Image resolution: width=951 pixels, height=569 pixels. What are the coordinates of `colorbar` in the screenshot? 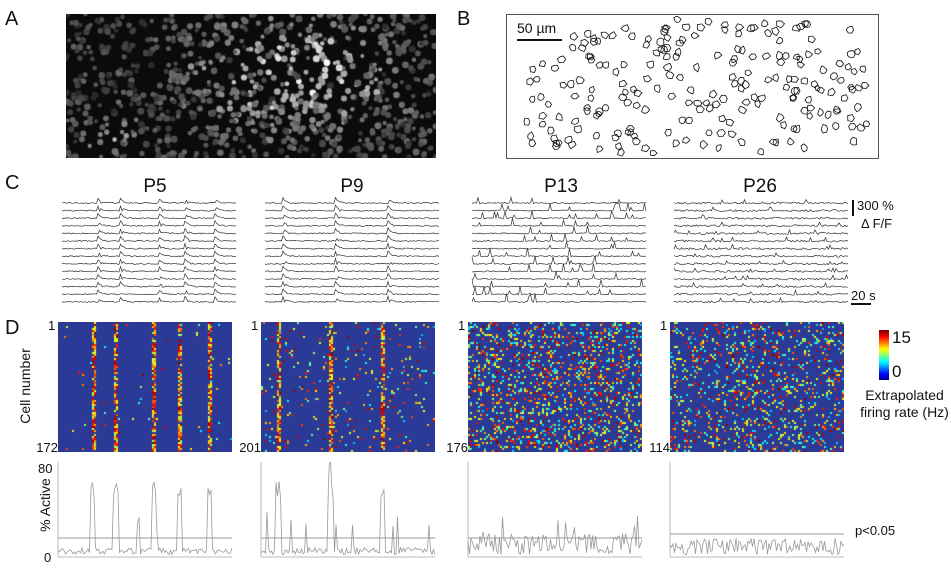 It's located at (884, 355).